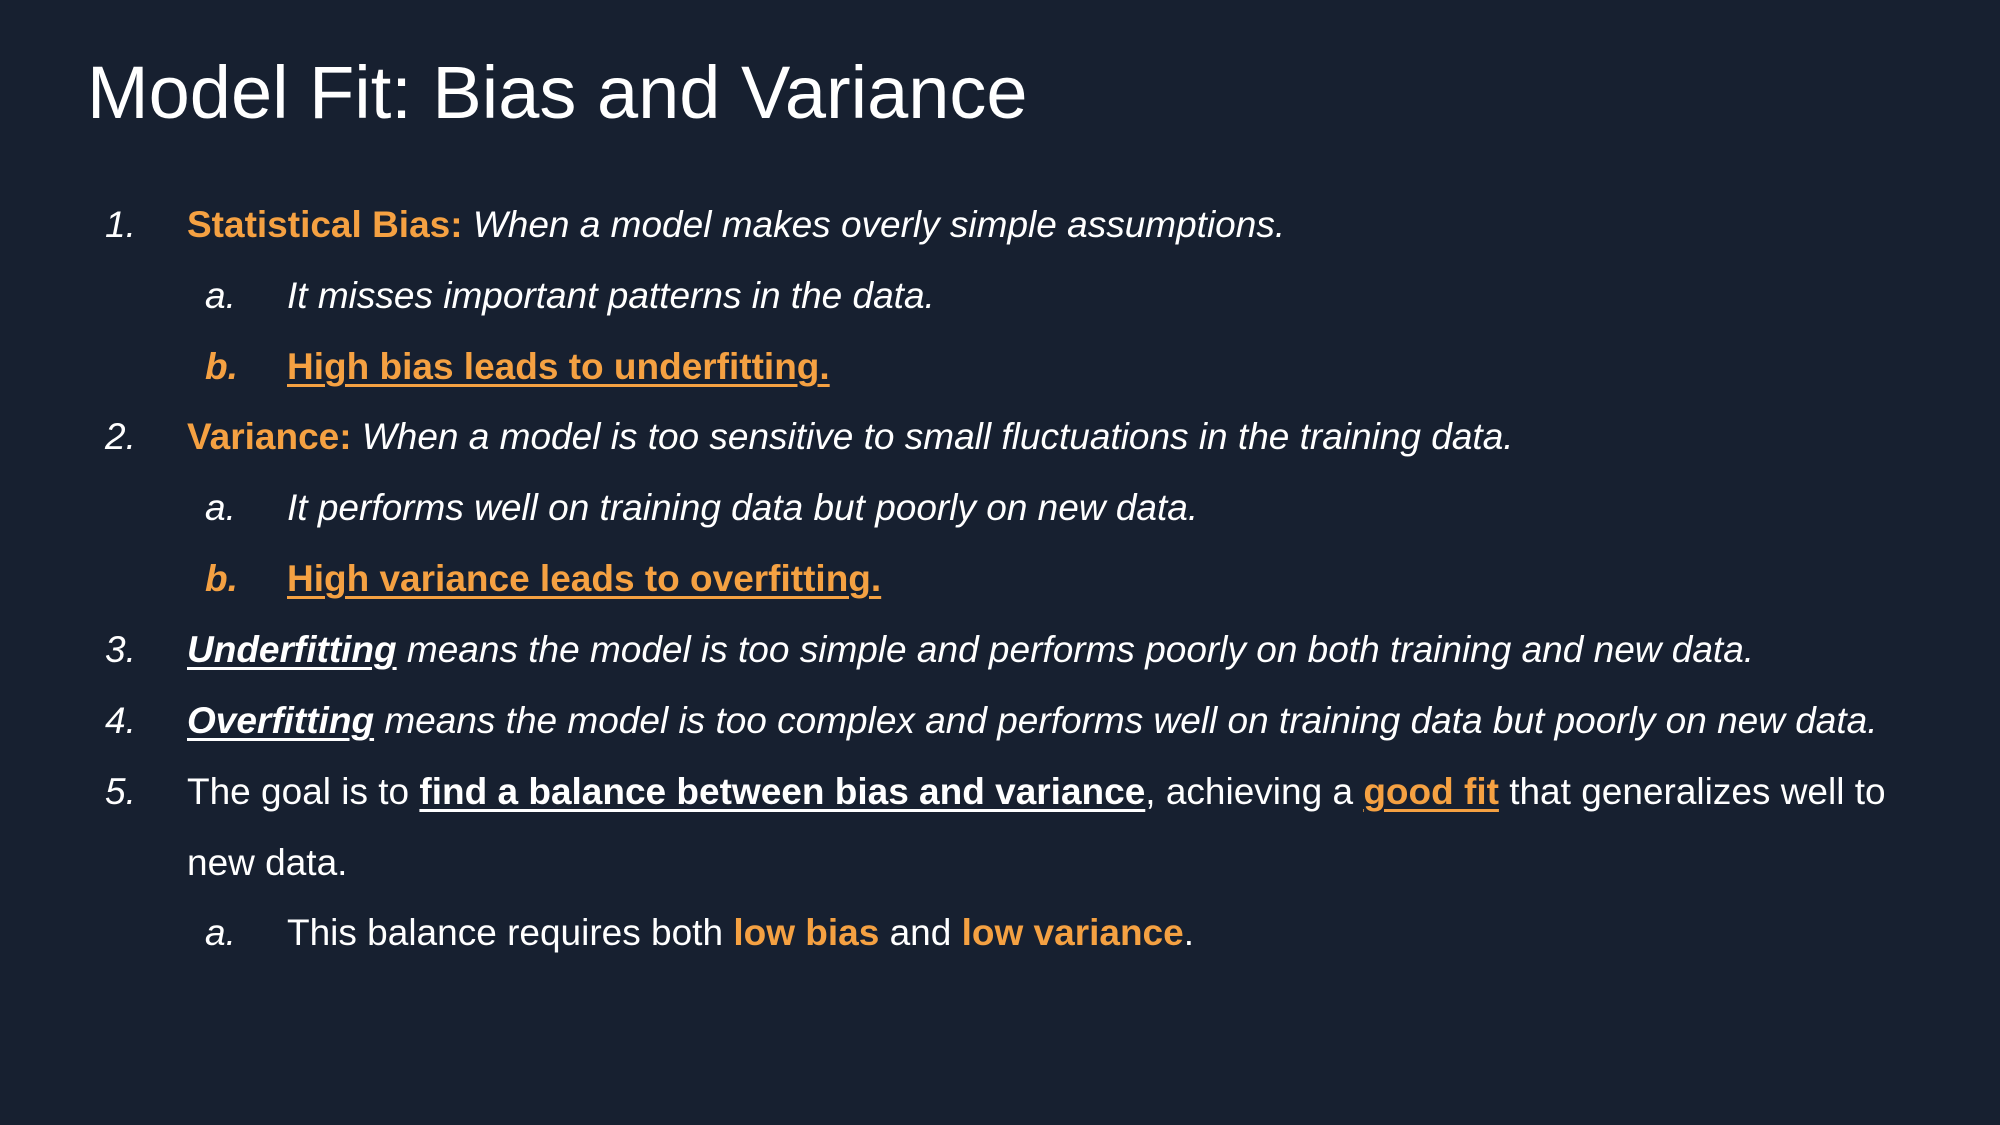  Describe the element at coordinates (920, 932) in the screenshot. I see `balance-text-middle: and` at that location.